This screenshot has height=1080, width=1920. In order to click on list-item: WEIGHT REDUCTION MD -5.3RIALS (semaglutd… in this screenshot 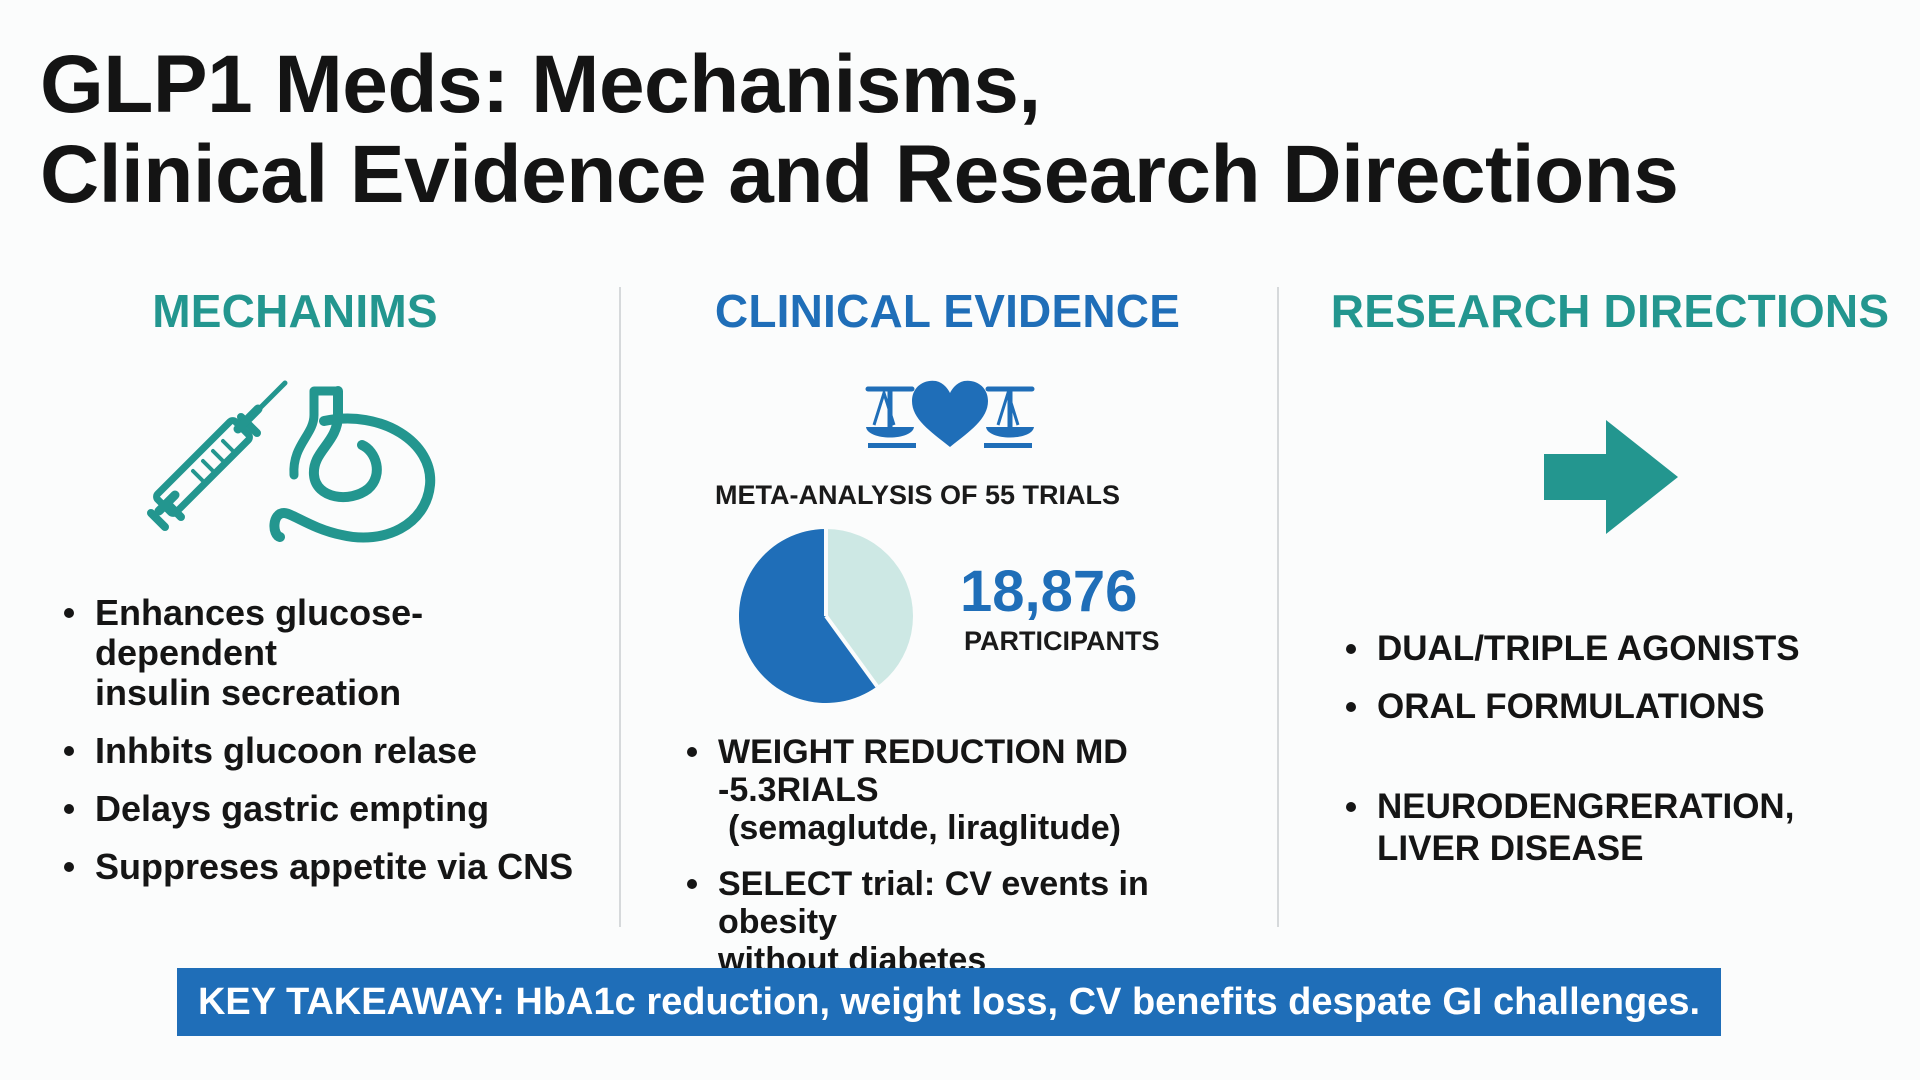, I will do `click(974, 790)`.